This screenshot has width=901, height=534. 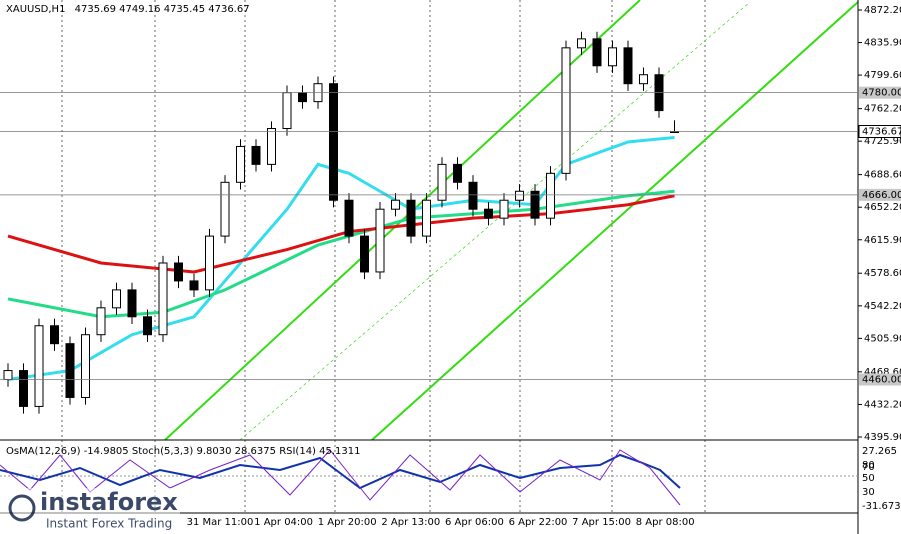 What do you see at coordinates (882, 372) in the screenshot?
I see `y-tick-label: 4468.60` at bounding box center [882, 372].